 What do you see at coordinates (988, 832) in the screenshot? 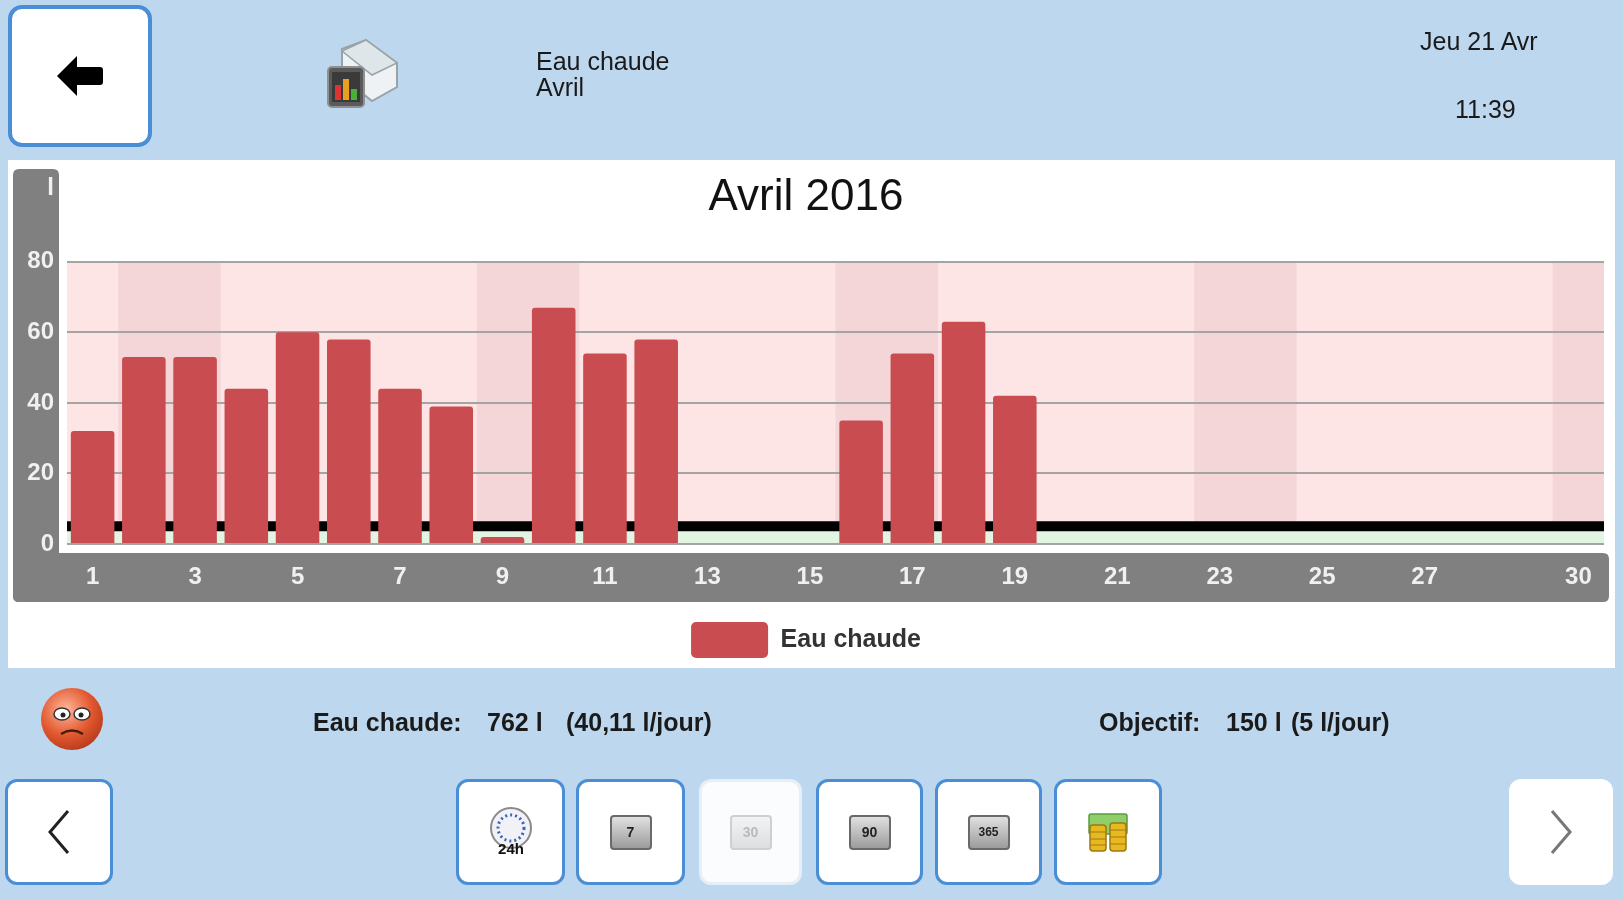
I see `tile-icon: 365` at bounding box center [988, 832].